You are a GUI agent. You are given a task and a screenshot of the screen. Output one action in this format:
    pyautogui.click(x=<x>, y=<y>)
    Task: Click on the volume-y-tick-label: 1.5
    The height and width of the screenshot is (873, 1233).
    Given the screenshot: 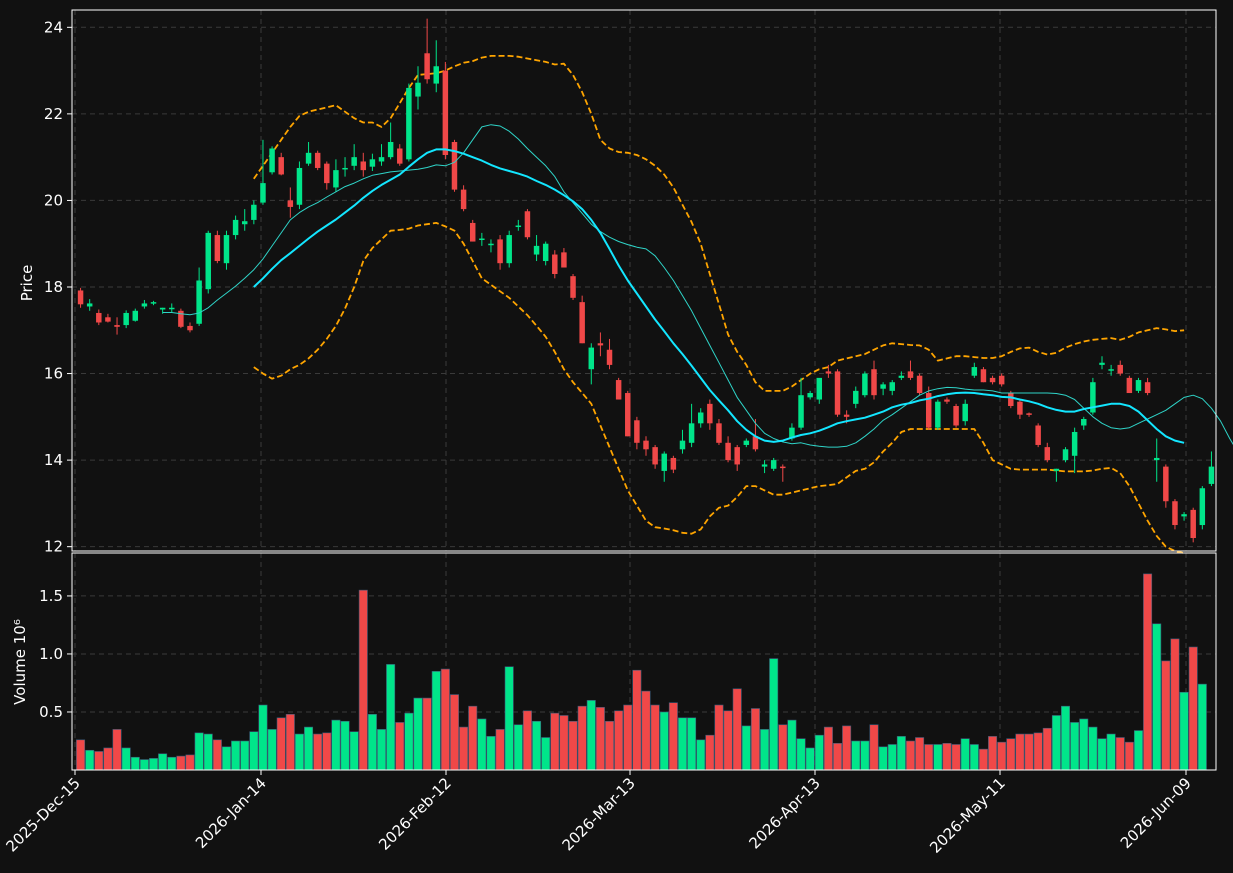 What is the action you would take?
    pyautogui.click(x=51, y=596)
    